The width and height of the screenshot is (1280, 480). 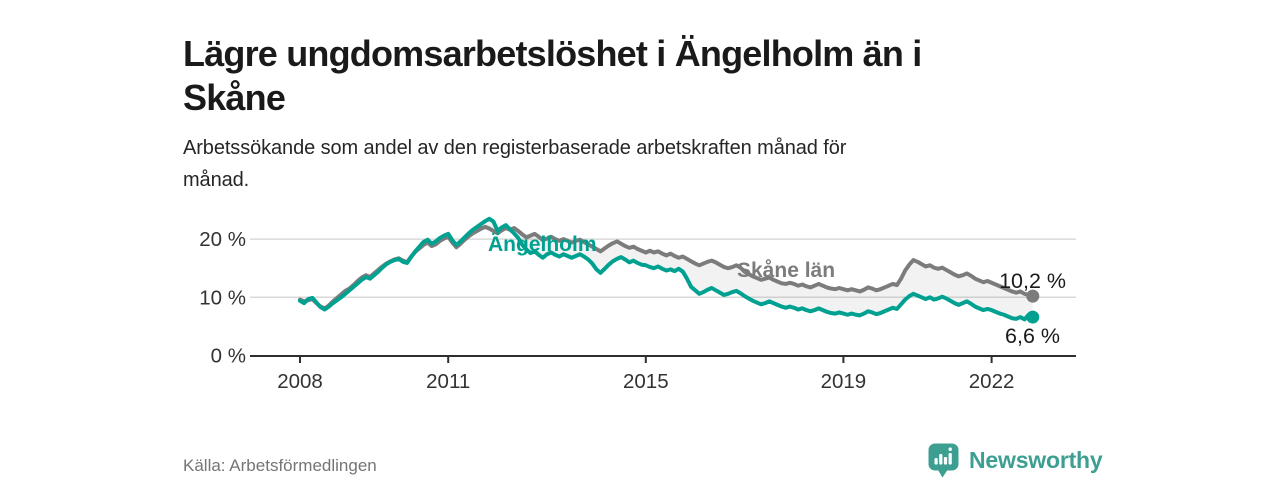 What do you see at coordinates (448, 381) in the screenshot?
I see `x-axis-tick-label: 2011` at bounding box center [448, 381].